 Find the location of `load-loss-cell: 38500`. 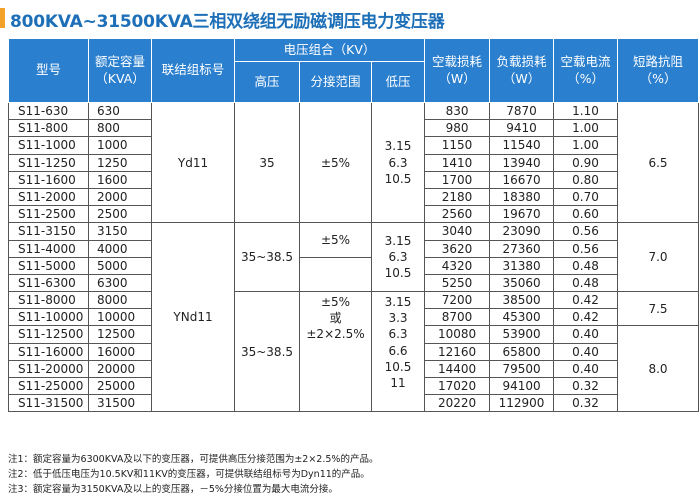

load-loss-cell: 38500 is located at coordinates (522, 300).